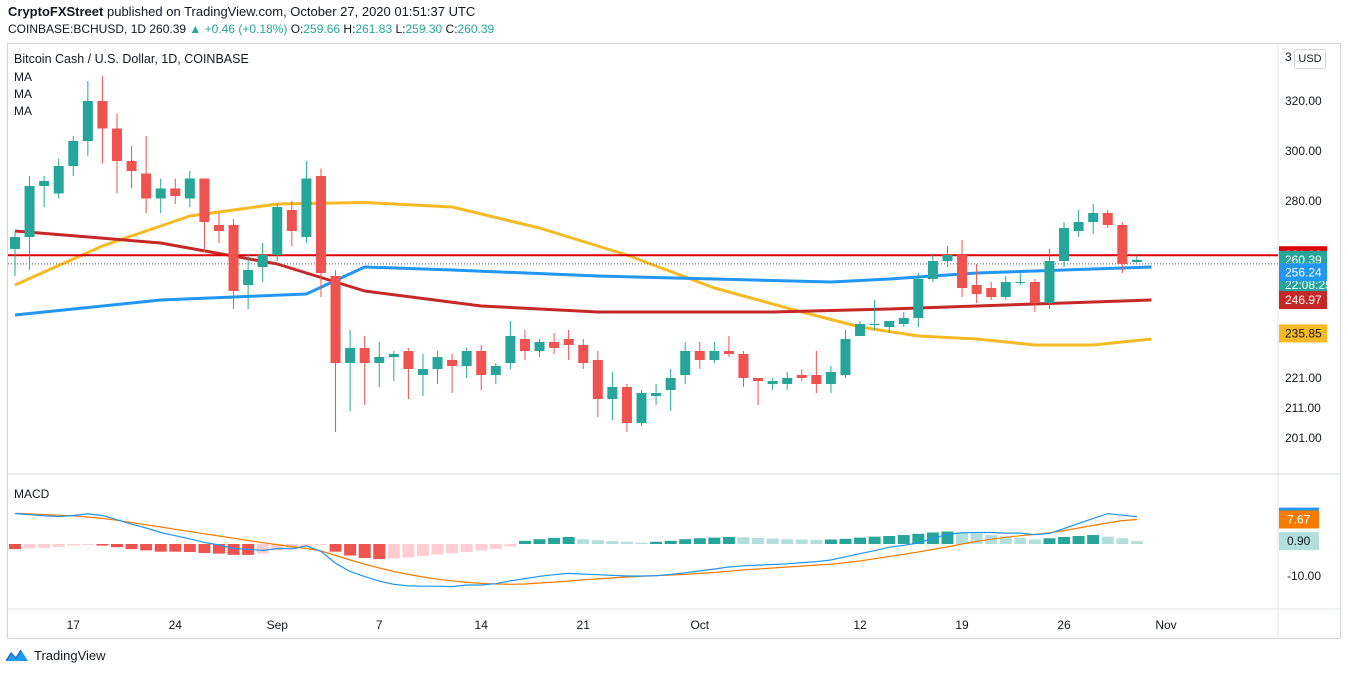  Describe the element at coordinates (322, 29) in the screenshot. I see `open-value: 259.66` at that location.